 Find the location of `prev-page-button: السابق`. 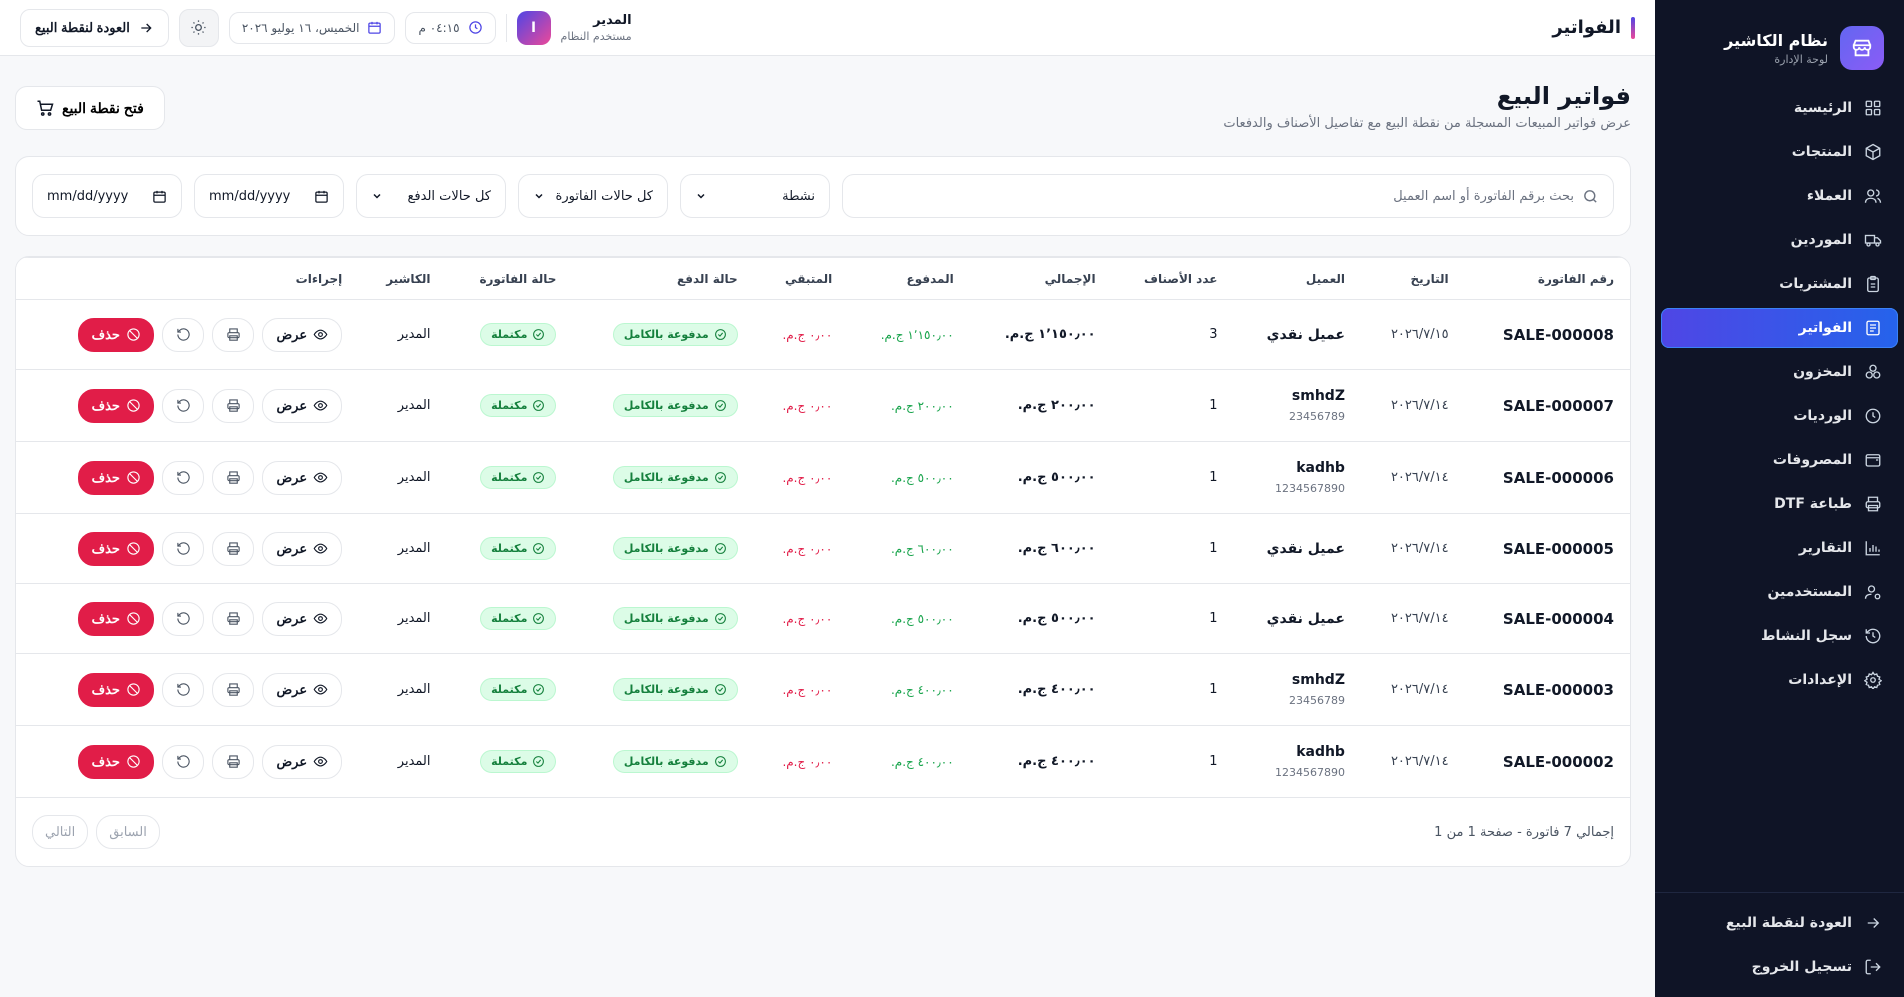

prev-page-button: السابق is located at coordinates (128, 832).